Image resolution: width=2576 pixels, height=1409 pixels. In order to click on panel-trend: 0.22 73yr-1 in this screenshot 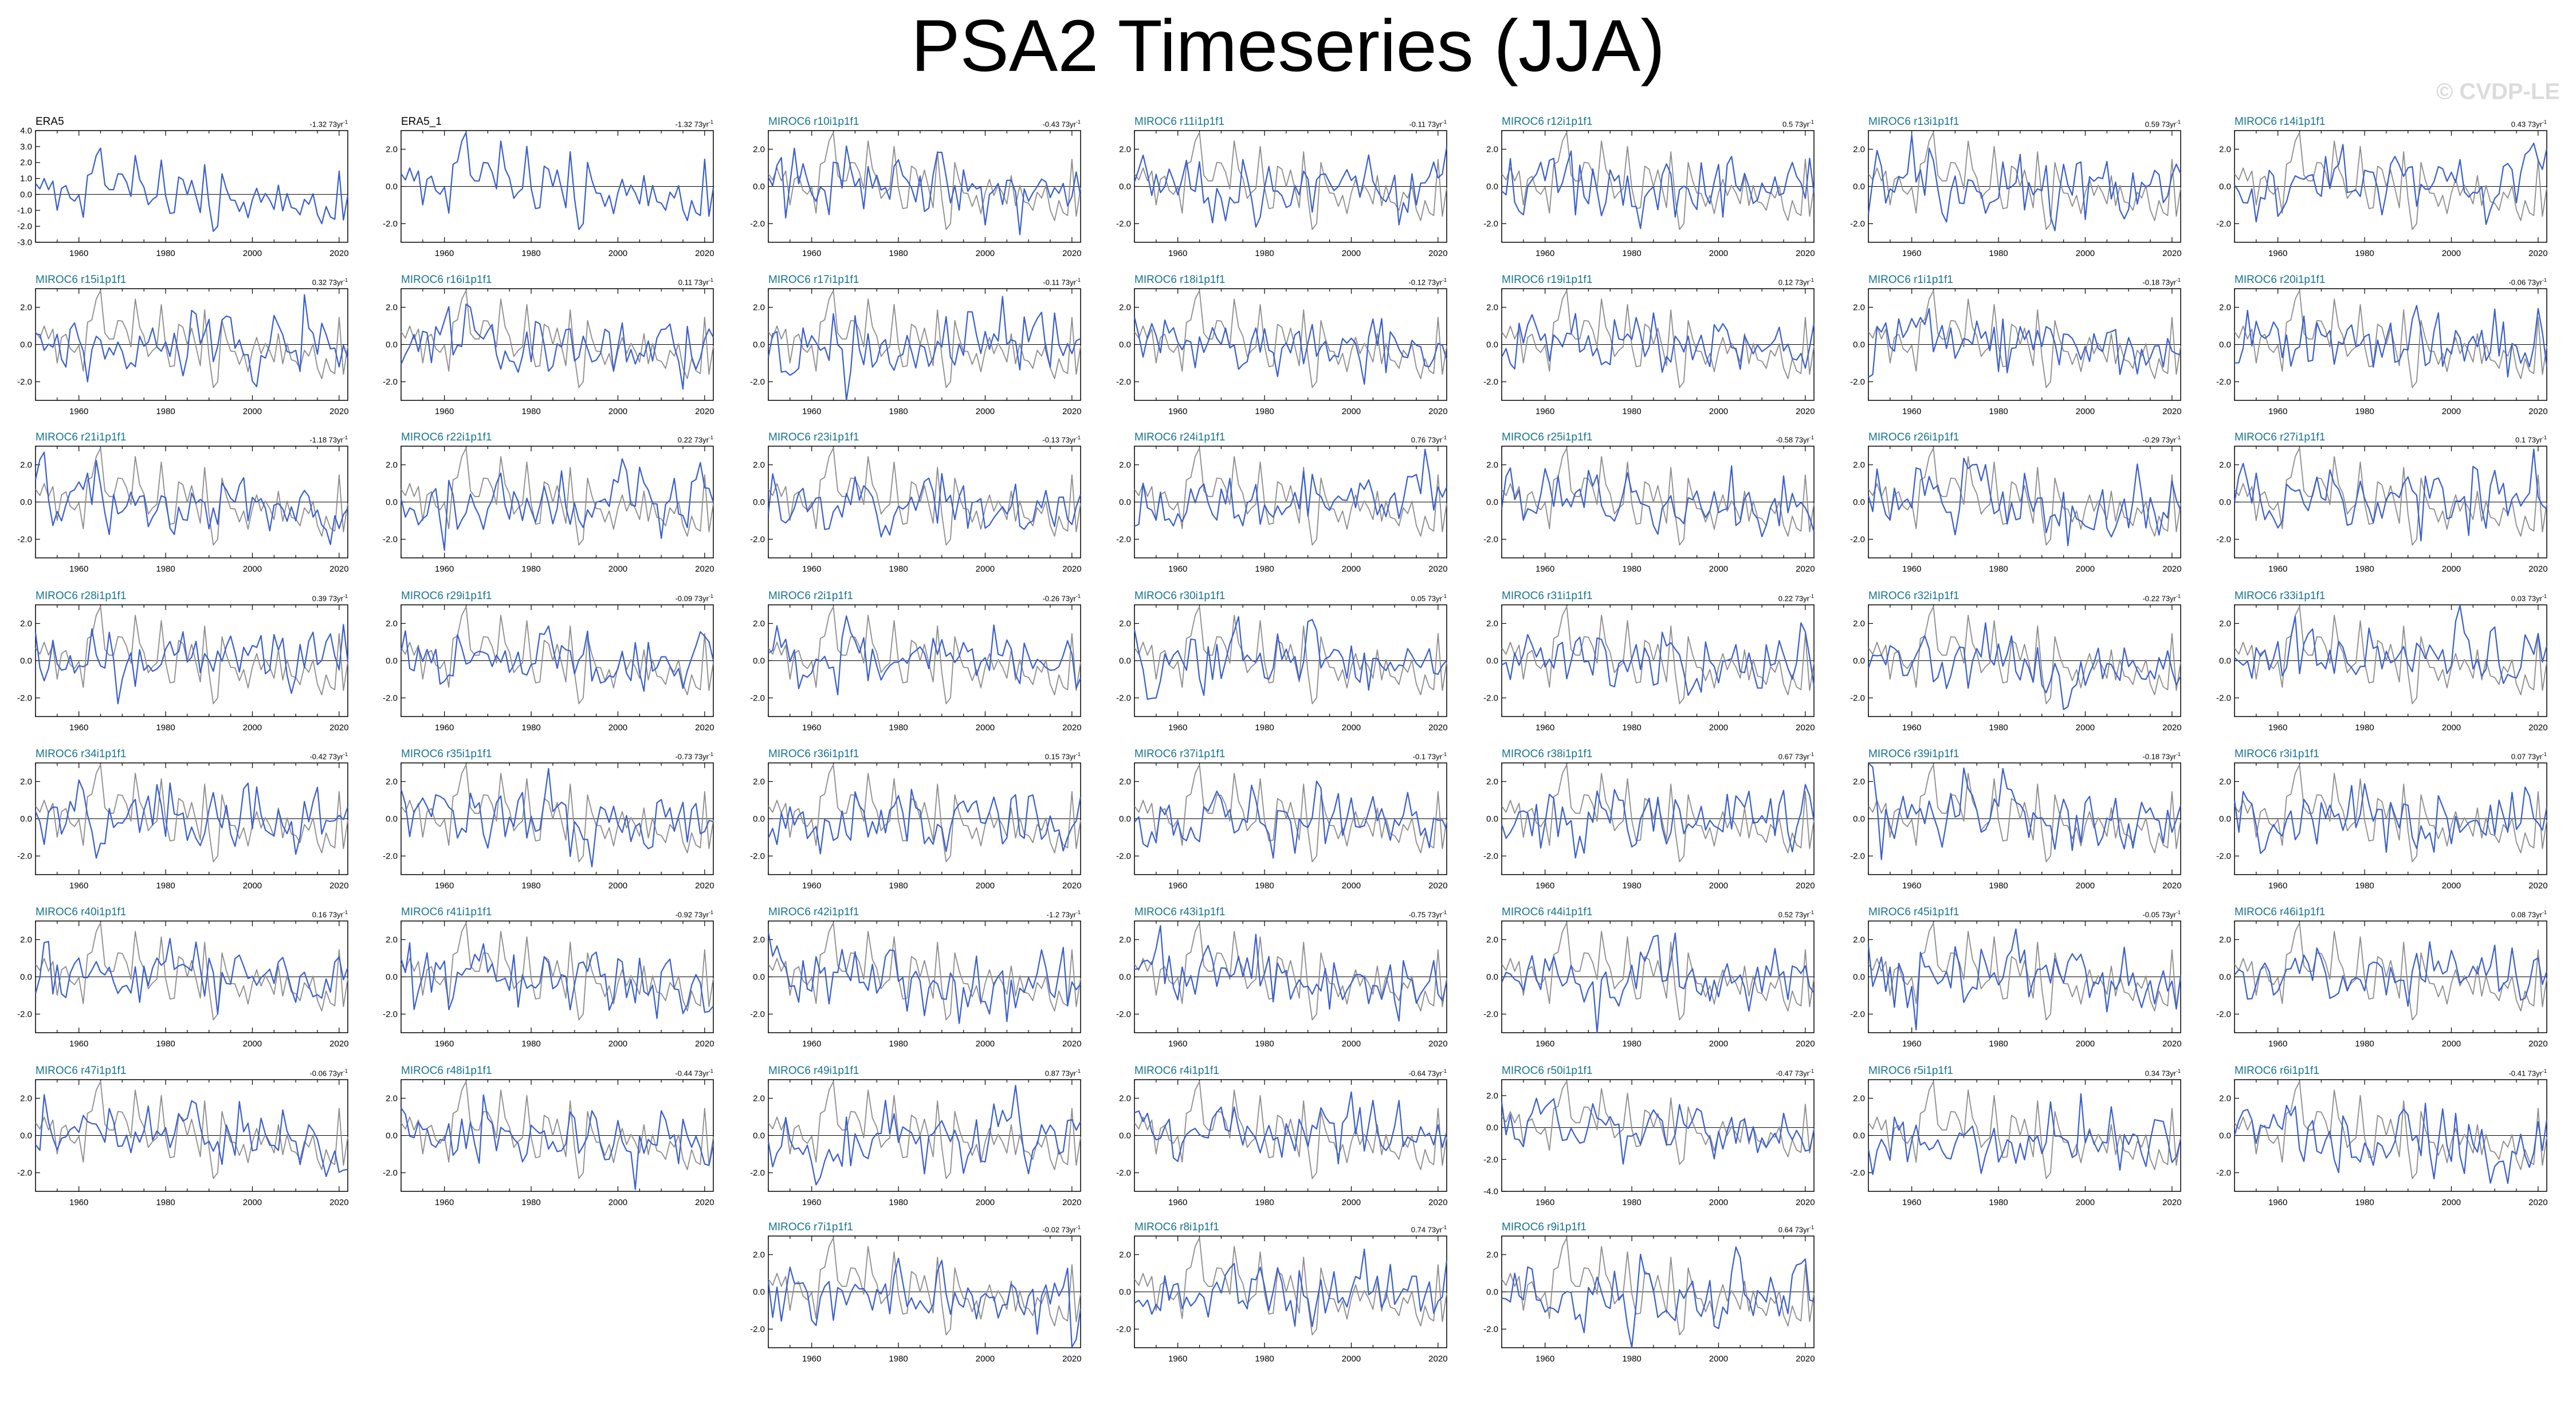, I will do `click(1796, 598)`.